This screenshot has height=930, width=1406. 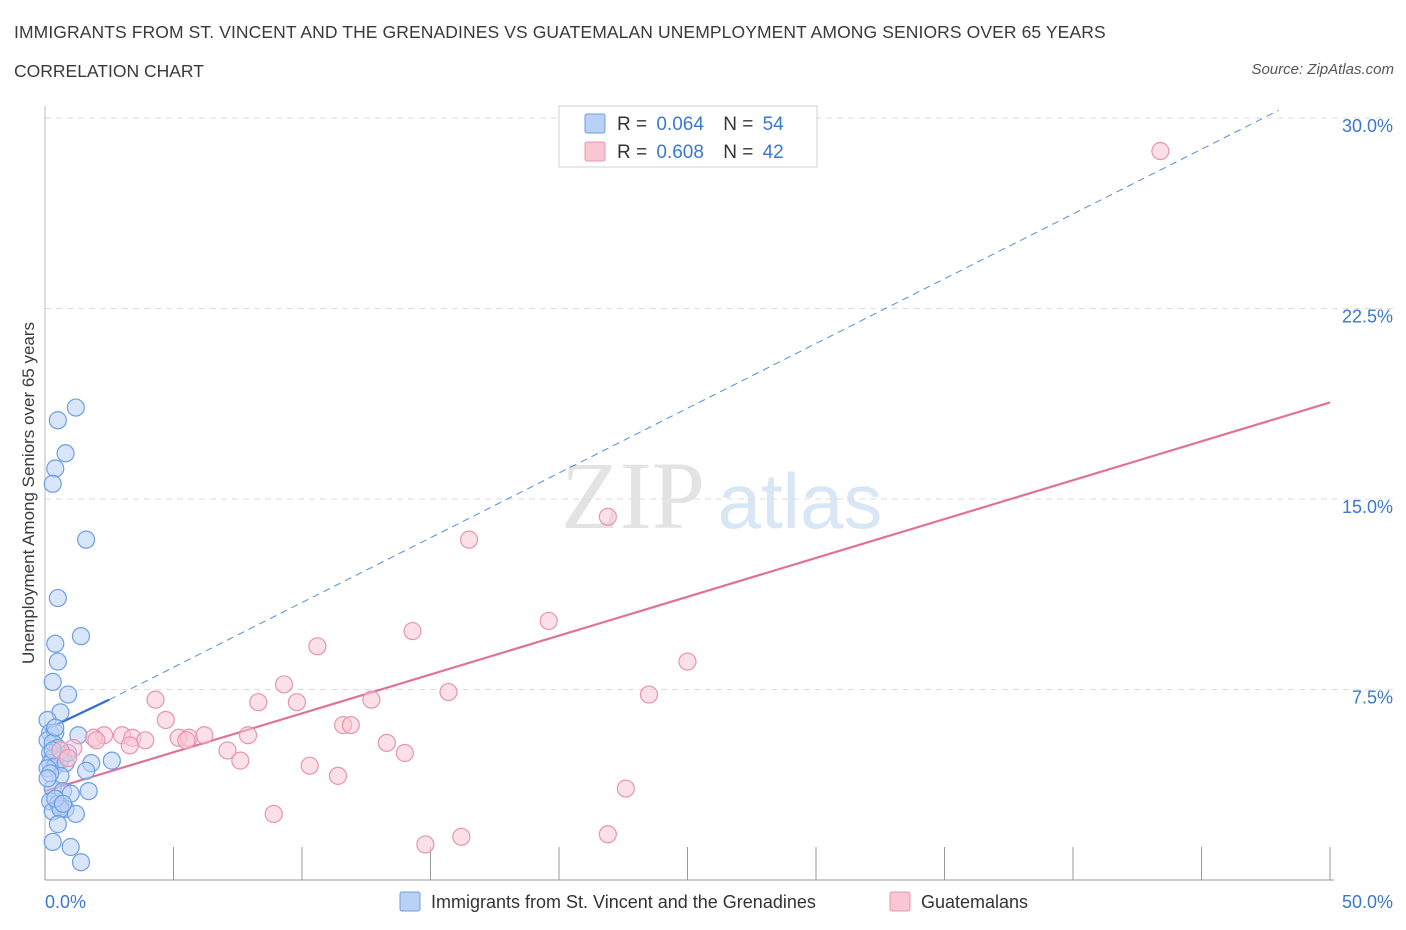 I want to click on y-axis-label: Unemployment Among Seniors over 65 years, so click(x=28, y=493).